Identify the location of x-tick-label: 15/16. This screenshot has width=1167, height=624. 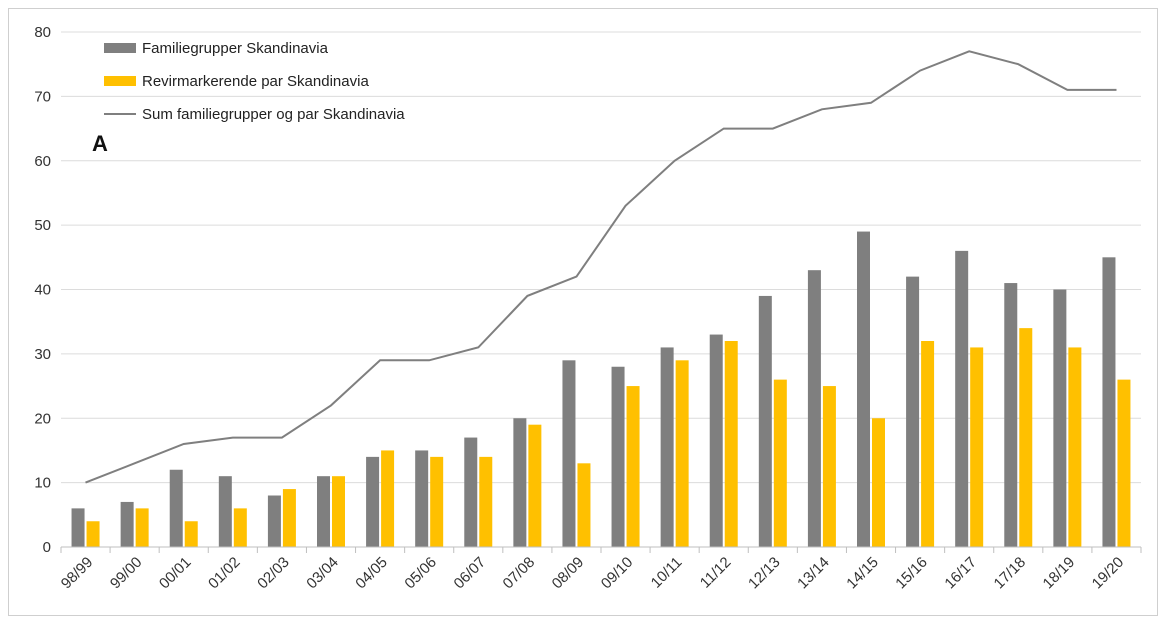
(911, 573).